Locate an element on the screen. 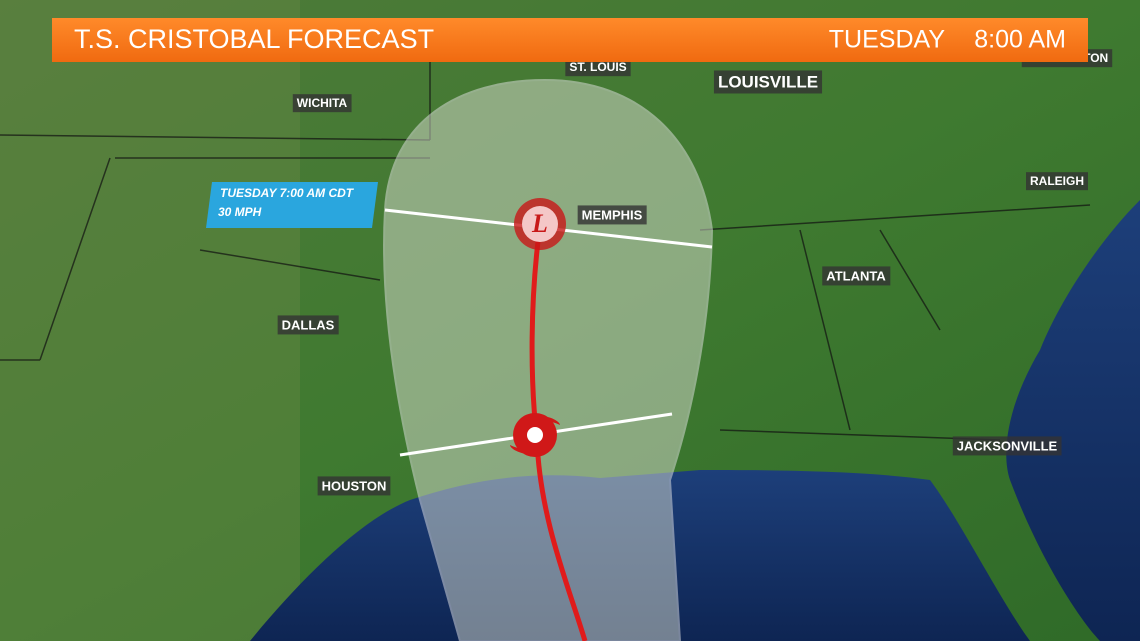  info-wind: 30 MPH is located at coordinates (240, 212).